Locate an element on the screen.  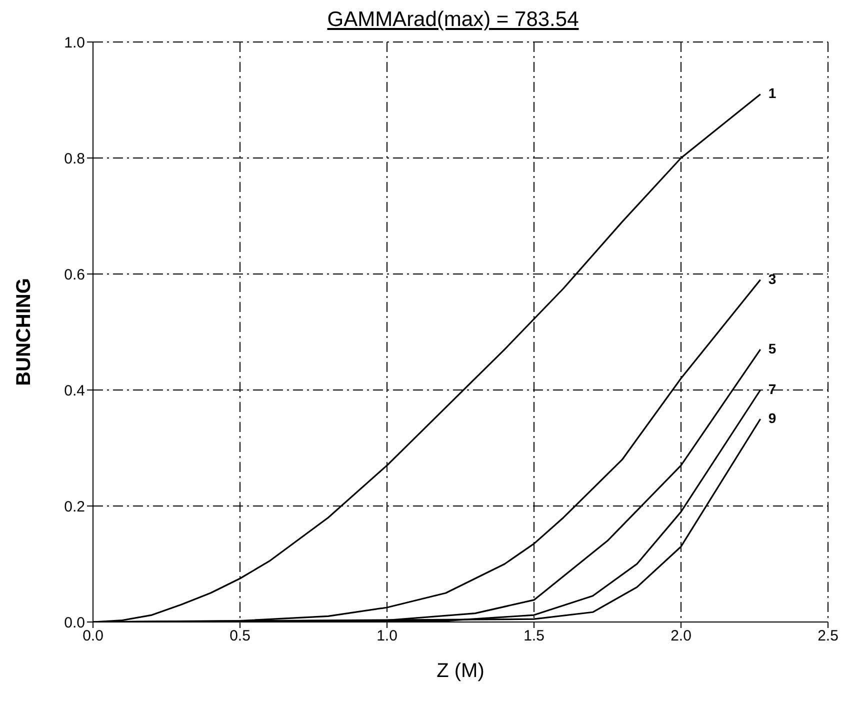
x-tick-label: 1.0 is located at coordinates (387, 636).